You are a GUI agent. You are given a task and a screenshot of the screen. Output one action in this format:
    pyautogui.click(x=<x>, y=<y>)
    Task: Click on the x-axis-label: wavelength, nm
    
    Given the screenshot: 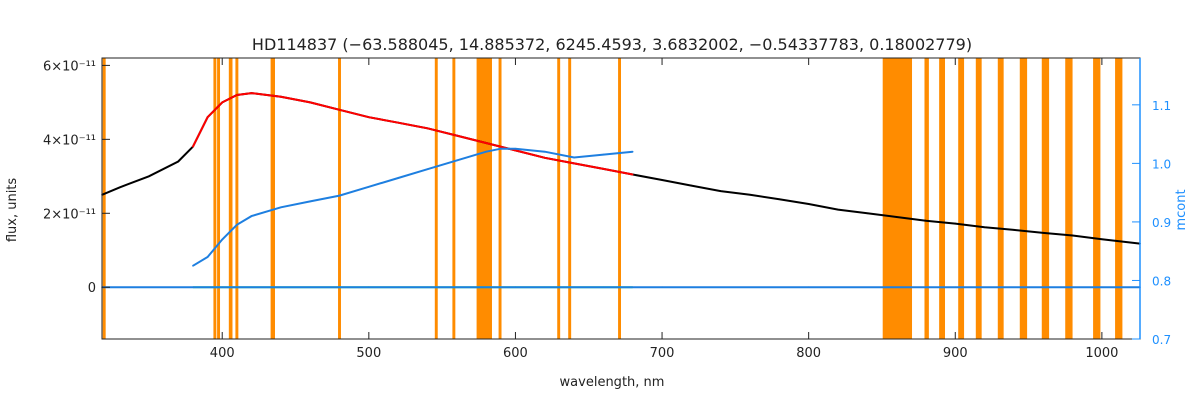 What is the action you would take?
    pyautogui.click(x=612, y=382)
    